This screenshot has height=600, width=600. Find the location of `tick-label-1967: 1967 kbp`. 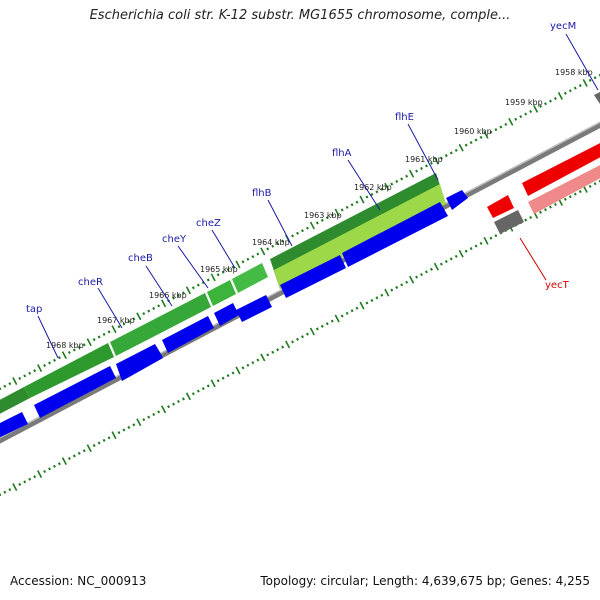

tick-label-1967: 1967 kbp is located at coordinates (116, 320).